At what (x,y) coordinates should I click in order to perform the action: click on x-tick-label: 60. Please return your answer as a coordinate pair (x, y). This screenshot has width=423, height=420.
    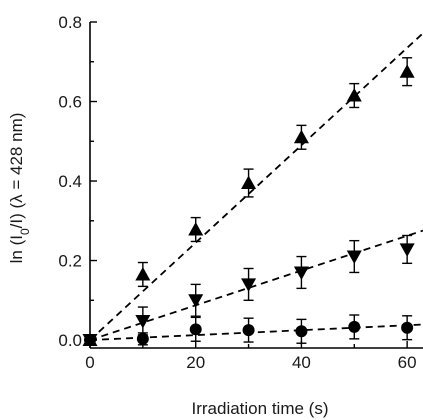
    Looking at the image, I should click on (407, 362).